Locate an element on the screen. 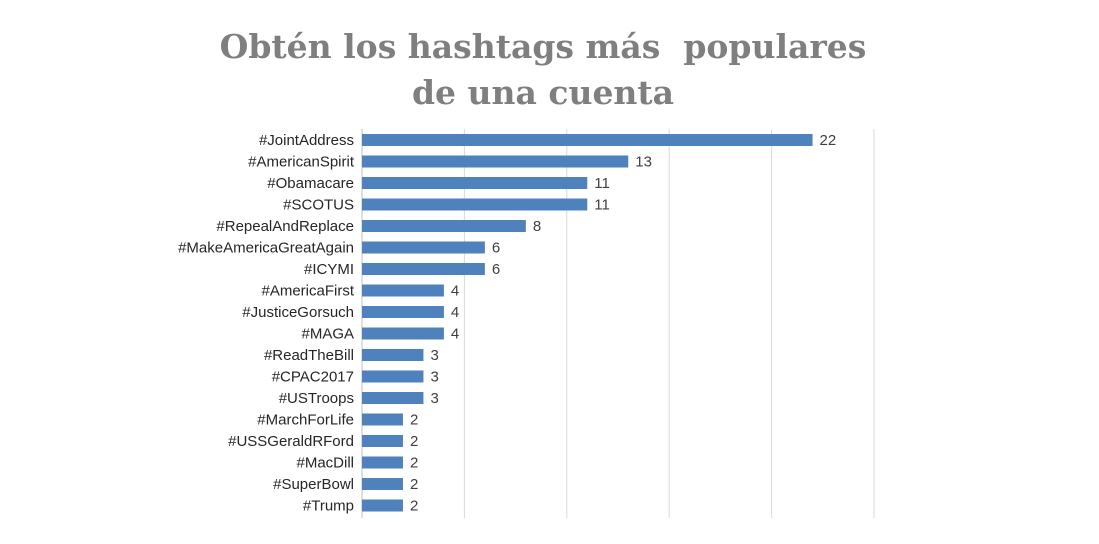 The width and height of the screenshot is (1099, 544). category-label: #USSGeraldRFord is located at coordinates (291, 441).